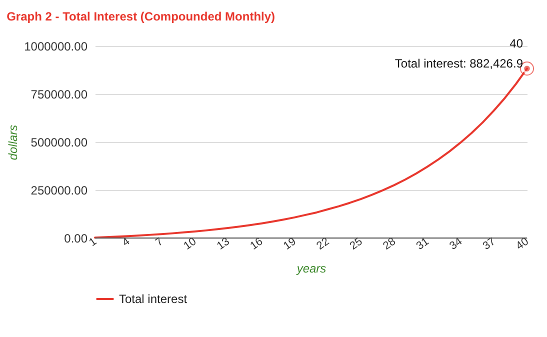 Image resolution: width=547 pixels, height=337 pixels. I want to click on y-tick-label: 250000.00, so click(59, 191).